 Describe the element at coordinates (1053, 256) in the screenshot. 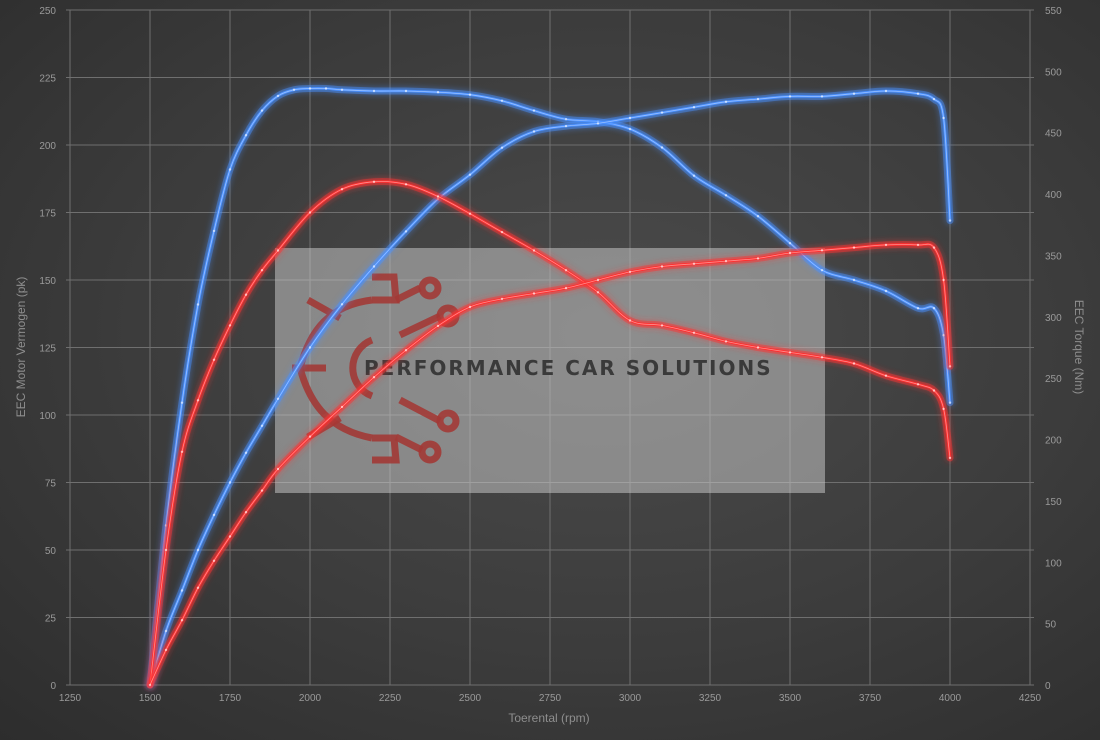

I see `y-tick-label-right: 350` at that location.